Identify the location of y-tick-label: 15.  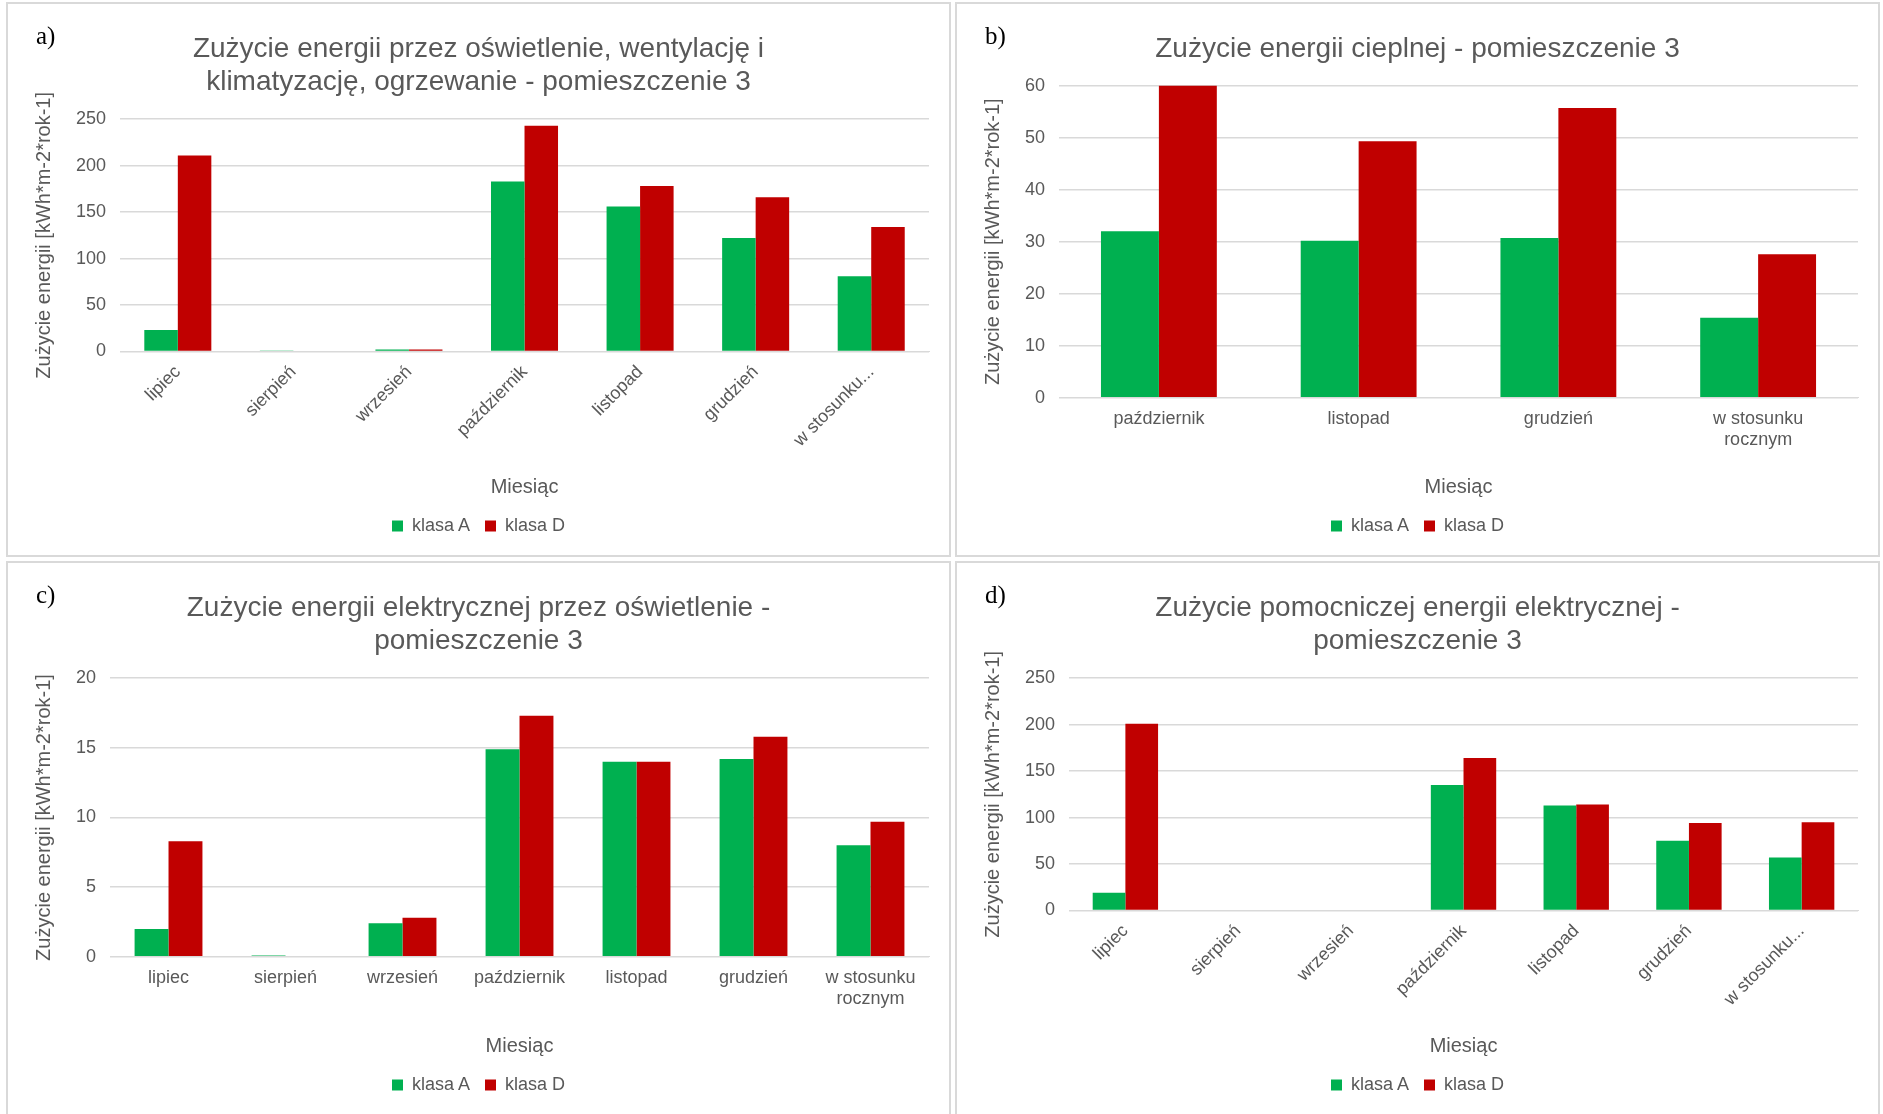
(86, 746).